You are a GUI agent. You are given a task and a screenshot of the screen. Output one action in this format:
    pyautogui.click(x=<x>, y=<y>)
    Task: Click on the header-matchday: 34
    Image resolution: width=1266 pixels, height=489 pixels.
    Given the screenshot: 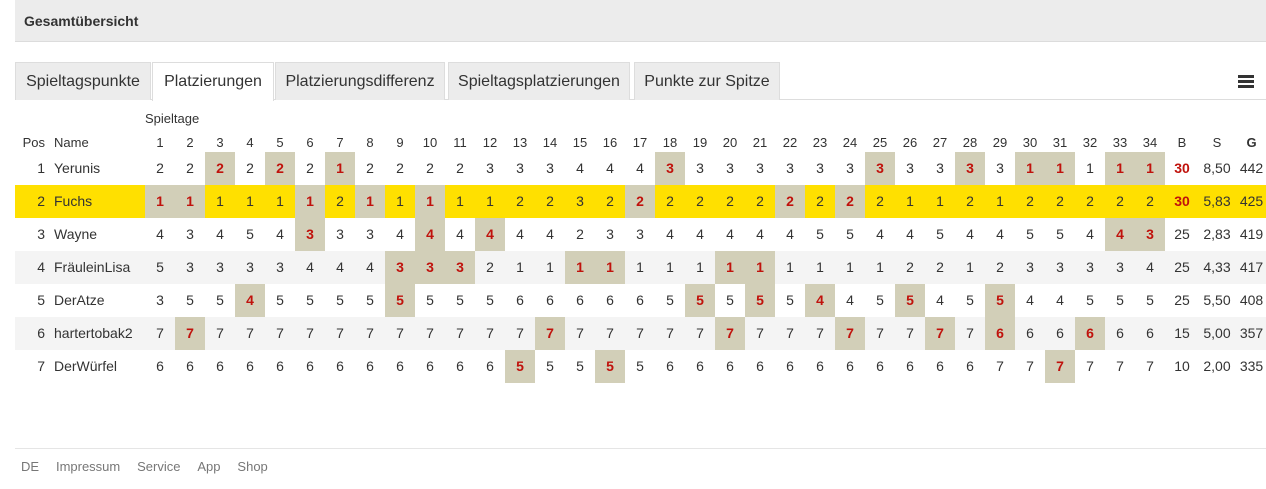 What is the action you would take?
    pyautogui.click(x=1150, y=142)
    